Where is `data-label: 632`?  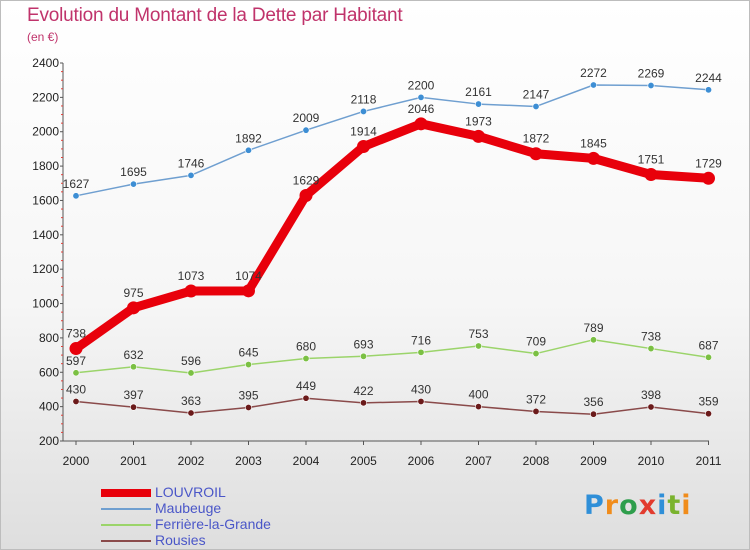 data-label: 632 is located at coordinates (133, 355).